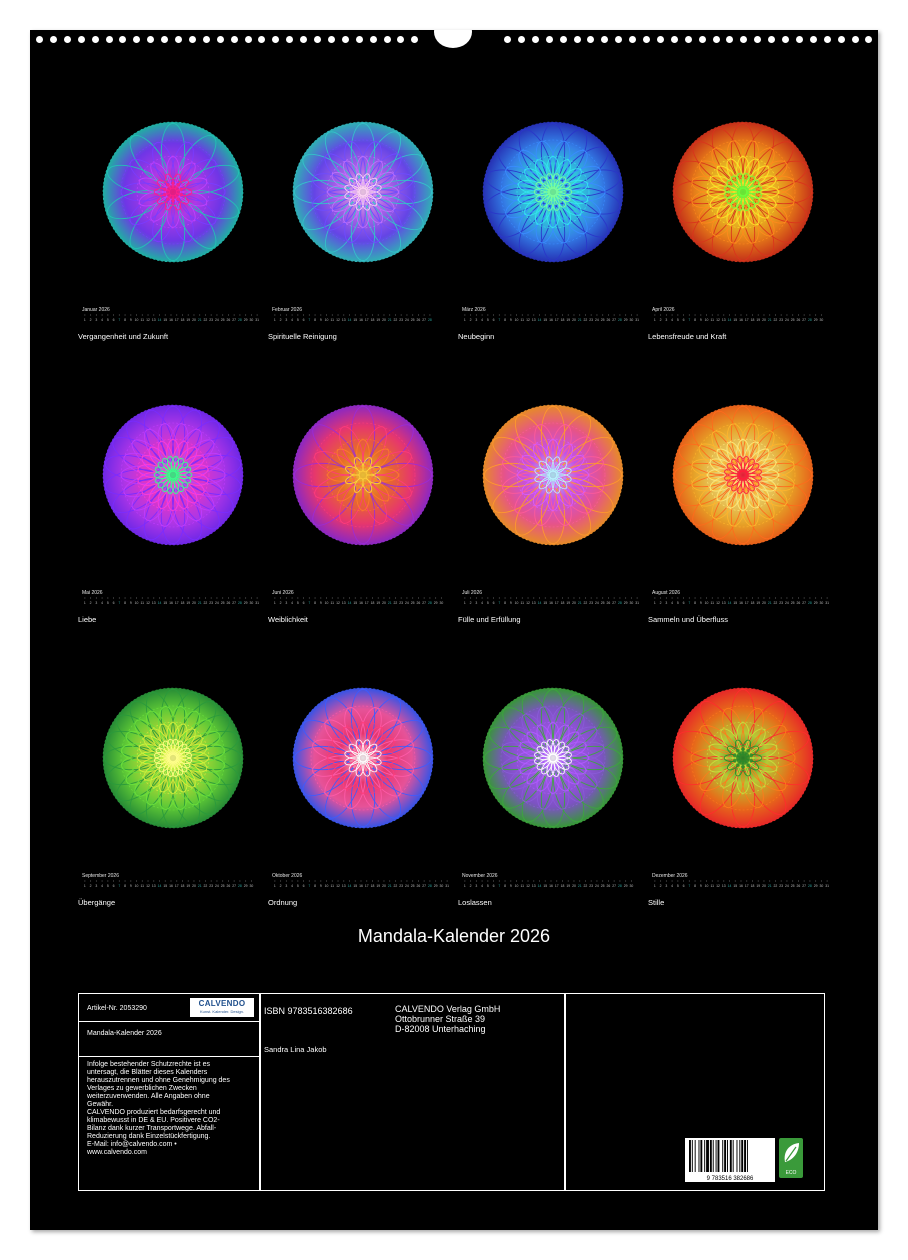 This screenshot has width=908, height=1260. What do you see at coordinates (574, 320) in the screenshot?
I see `day-number: 20` at bounding box center [574, 320].